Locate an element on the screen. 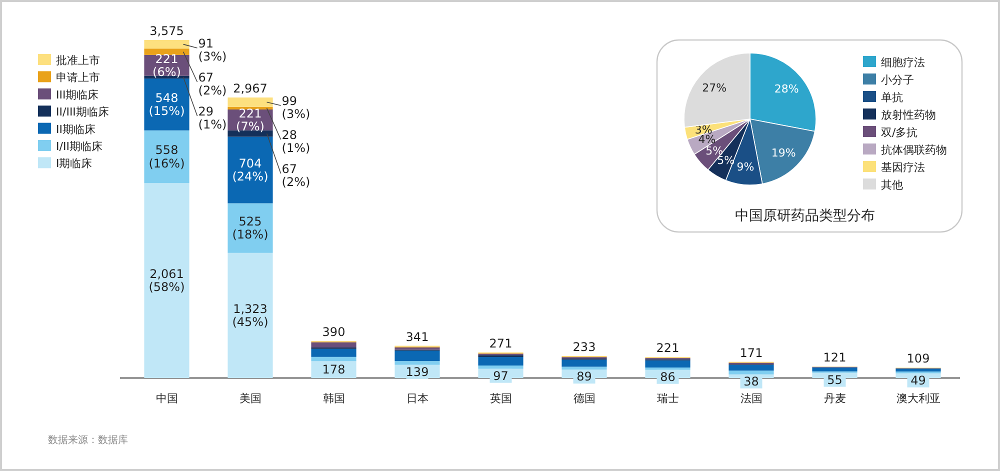 The image size is (1000, 471). data-label: 97 is located at coordinates (500, 375).